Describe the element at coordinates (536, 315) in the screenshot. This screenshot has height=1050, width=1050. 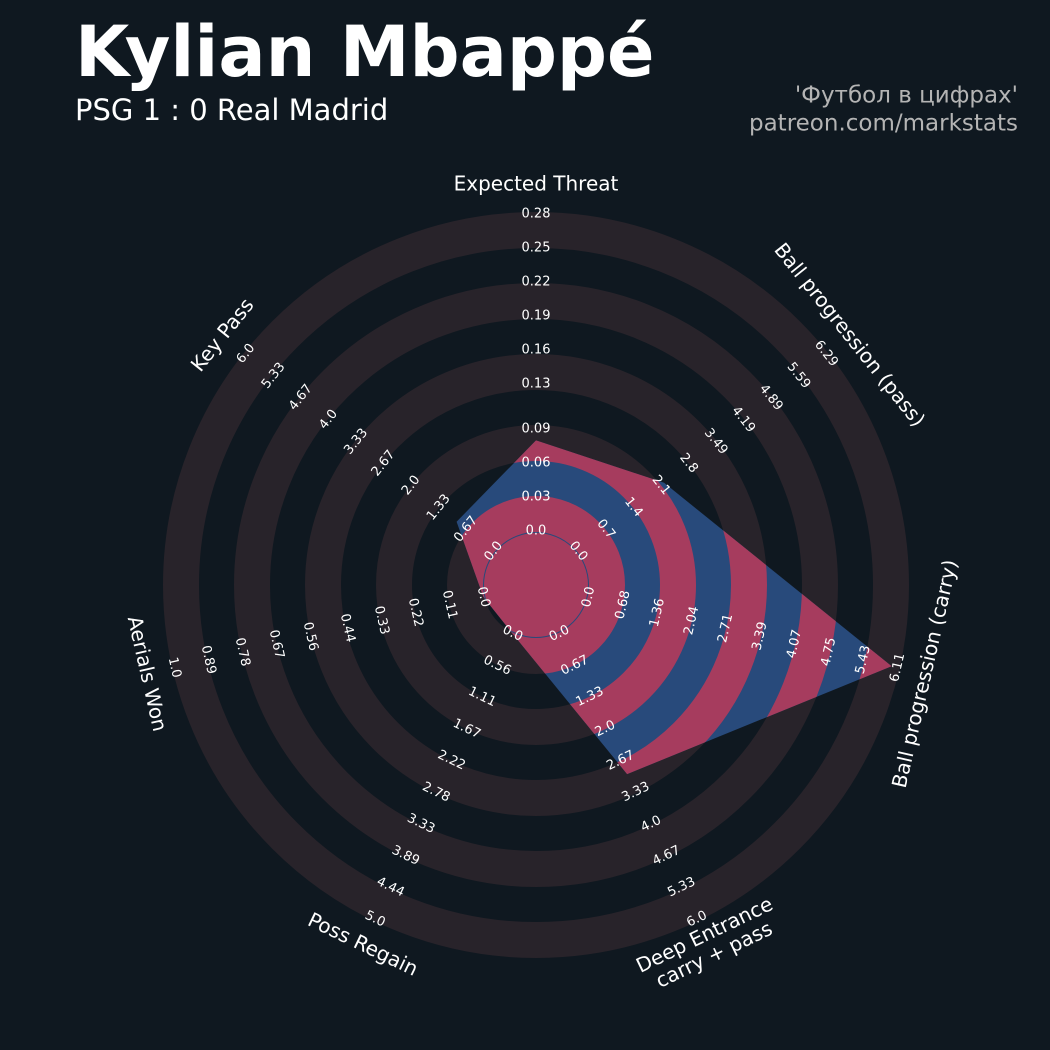
I see `tick-label: 0.19` at that location.